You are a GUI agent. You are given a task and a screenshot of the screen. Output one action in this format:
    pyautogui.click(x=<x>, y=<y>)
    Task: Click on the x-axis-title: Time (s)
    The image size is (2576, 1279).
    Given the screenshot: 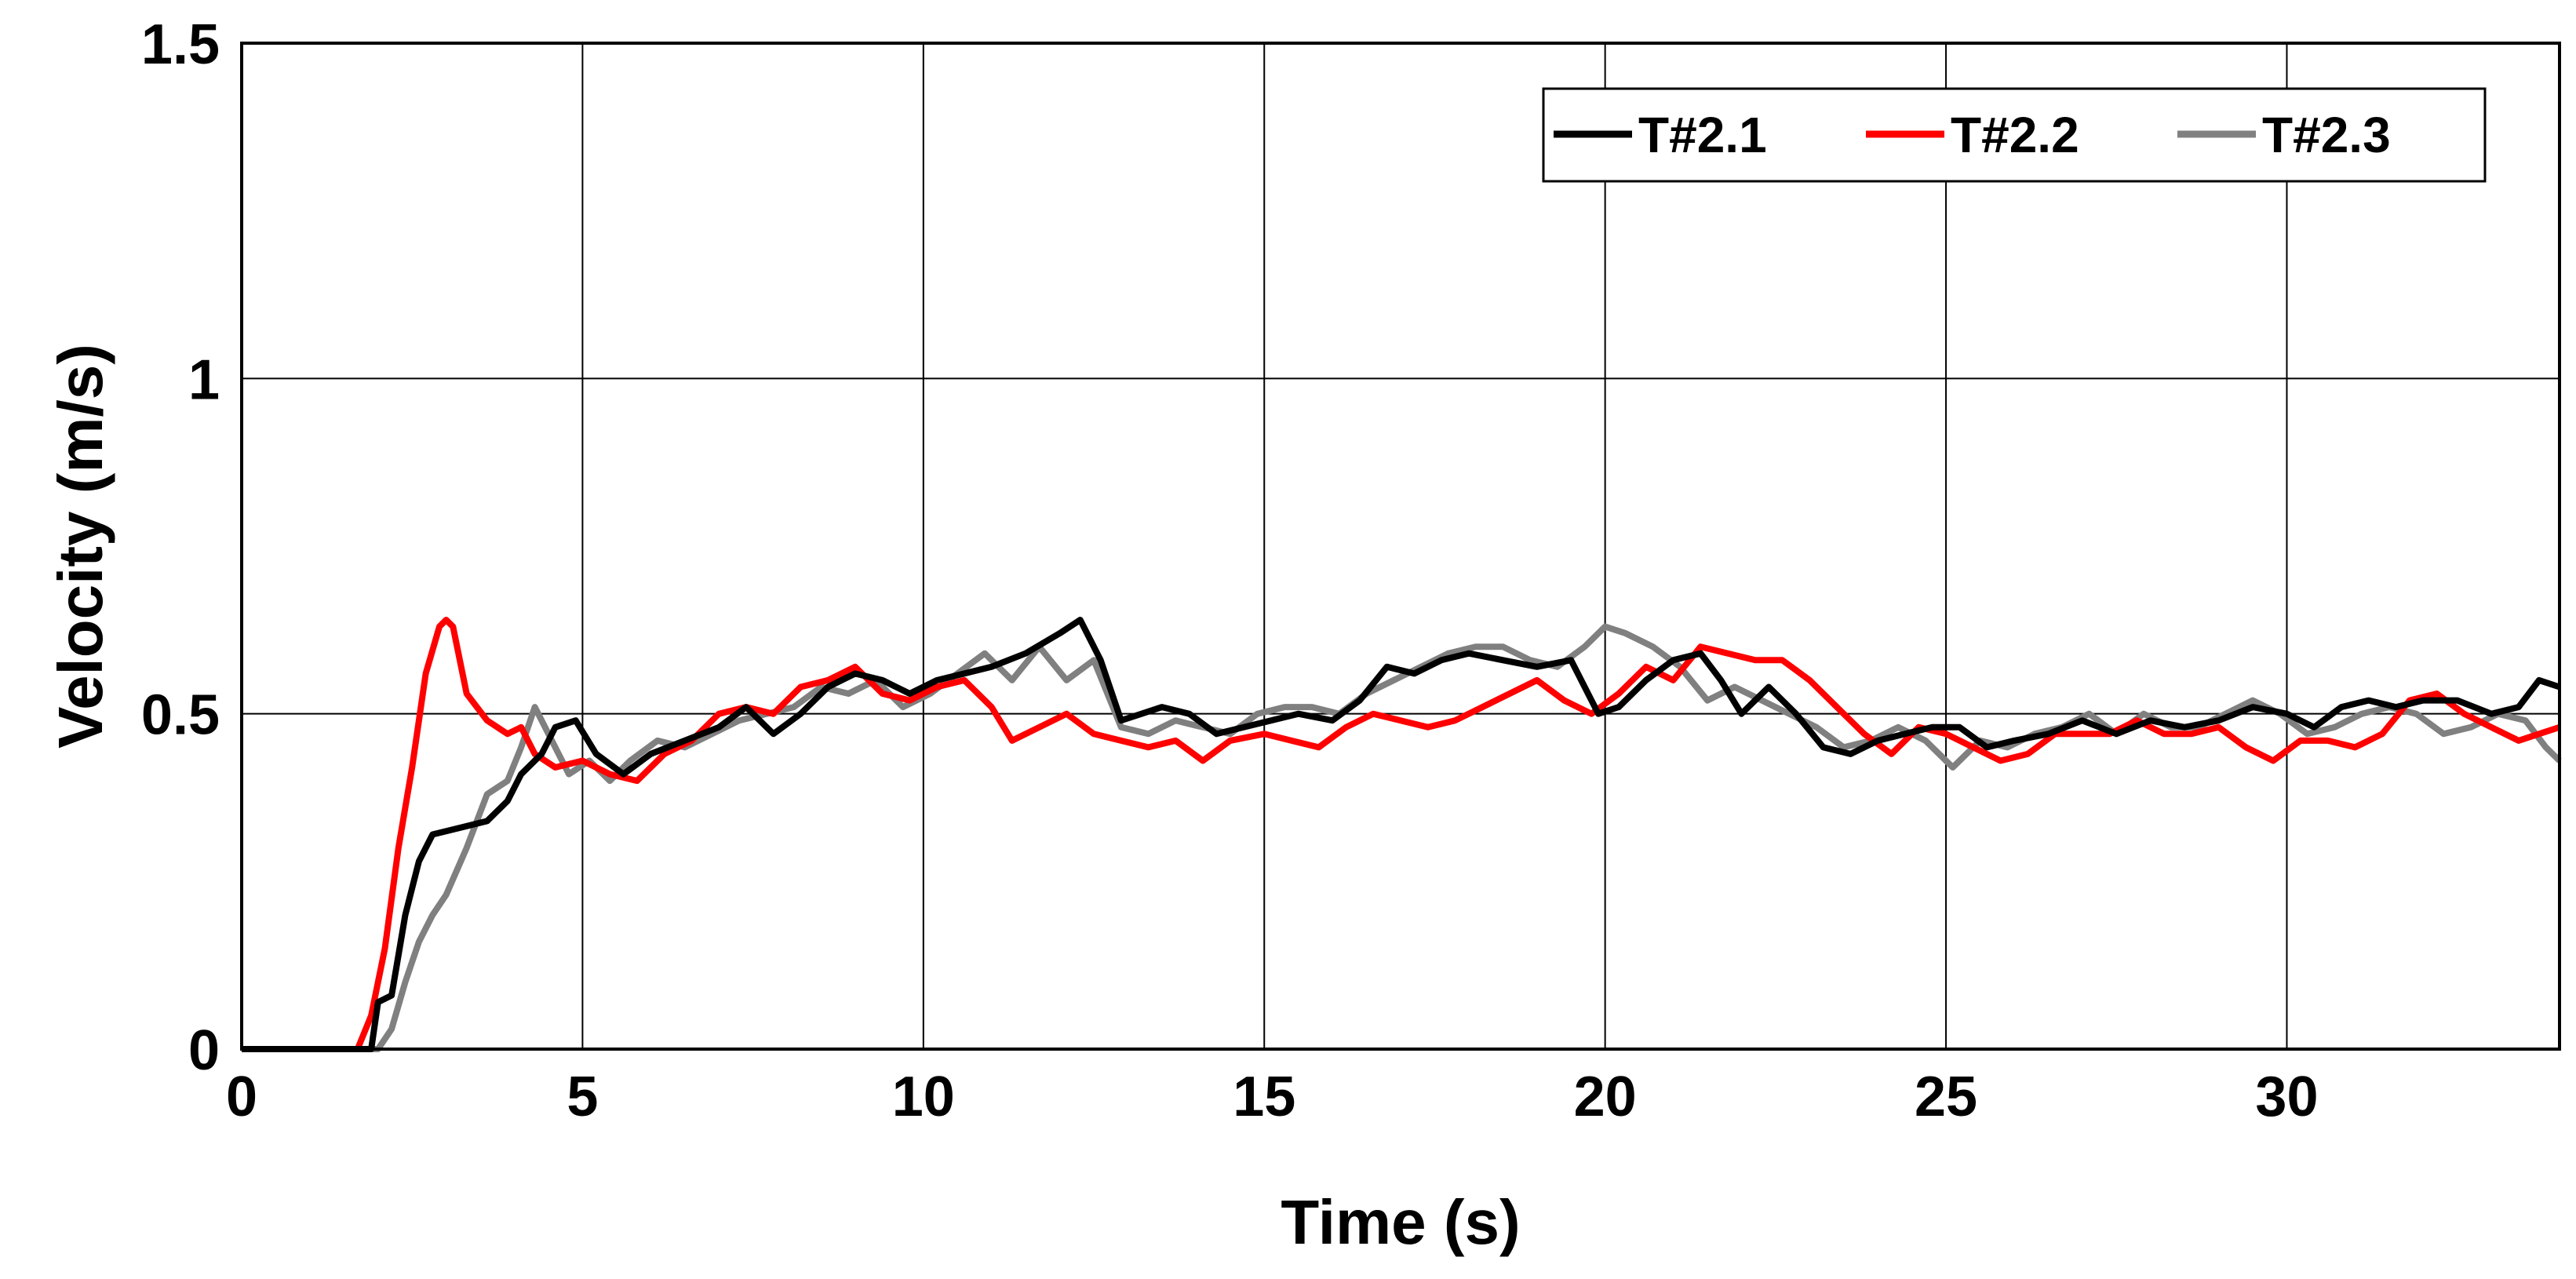 What is the action you would take?
    pyautogui.click(x=1400, y=1222)
    